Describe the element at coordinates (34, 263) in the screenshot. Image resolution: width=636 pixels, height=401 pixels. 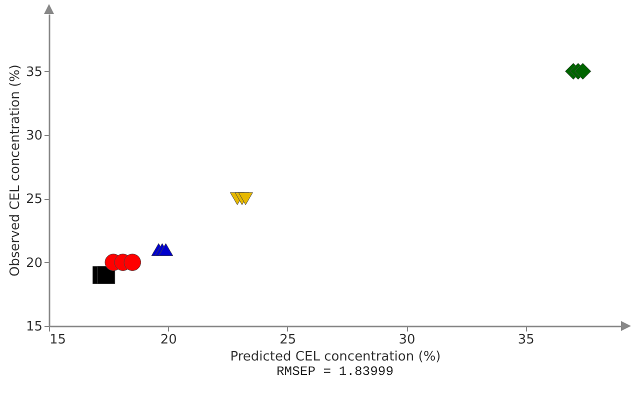
I see `y-tick-label: 20` at that location.